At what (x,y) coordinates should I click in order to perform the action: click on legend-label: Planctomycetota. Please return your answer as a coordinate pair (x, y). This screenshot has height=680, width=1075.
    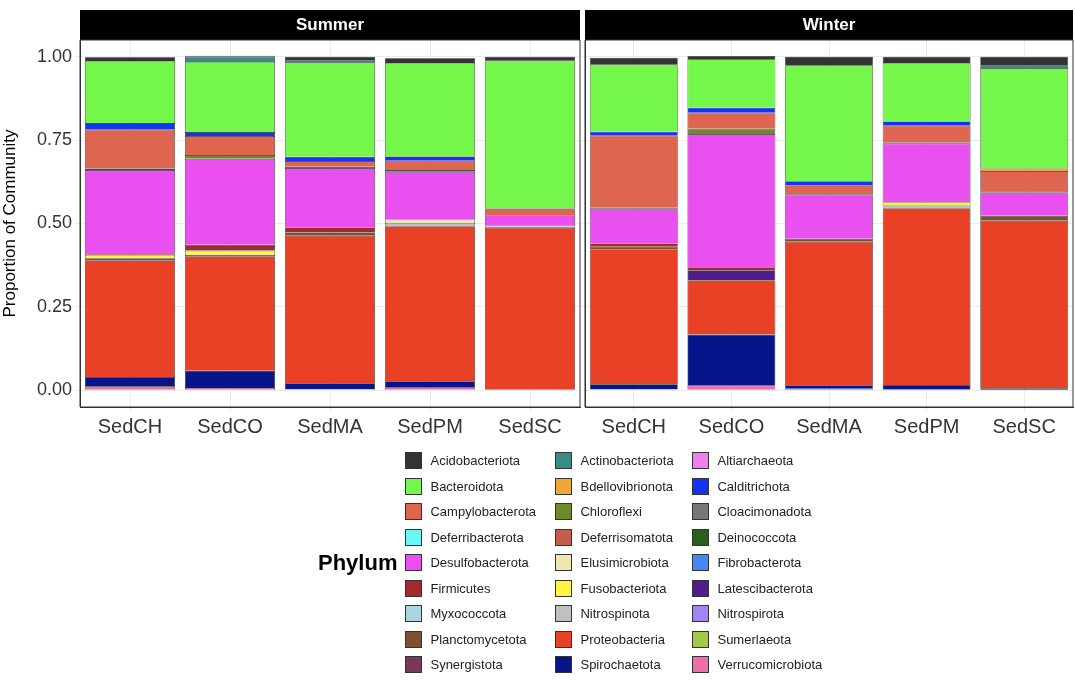
    Looking at the image, I should click on (478, 639).